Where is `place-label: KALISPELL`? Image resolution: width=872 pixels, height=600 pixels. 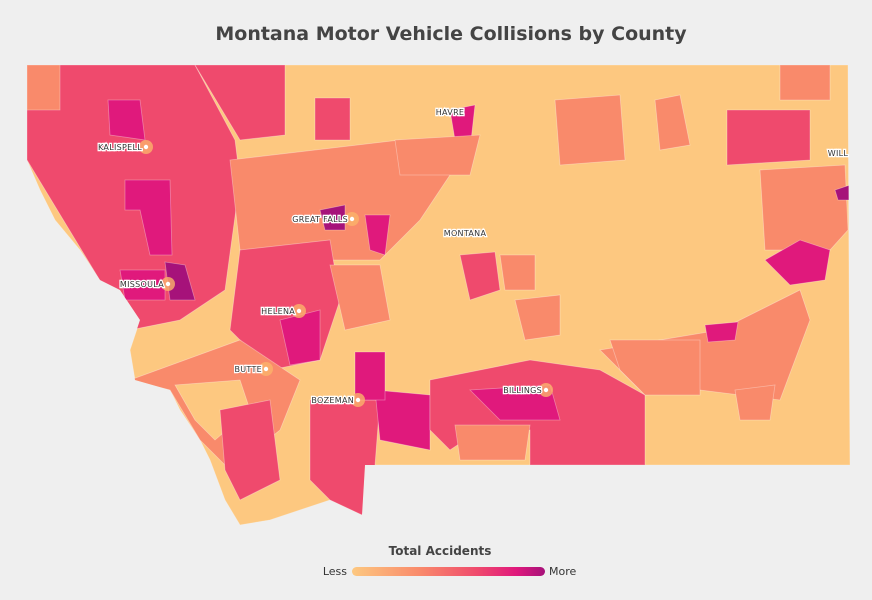 place-label: KALISPELL is located at coordinates (120, 147).